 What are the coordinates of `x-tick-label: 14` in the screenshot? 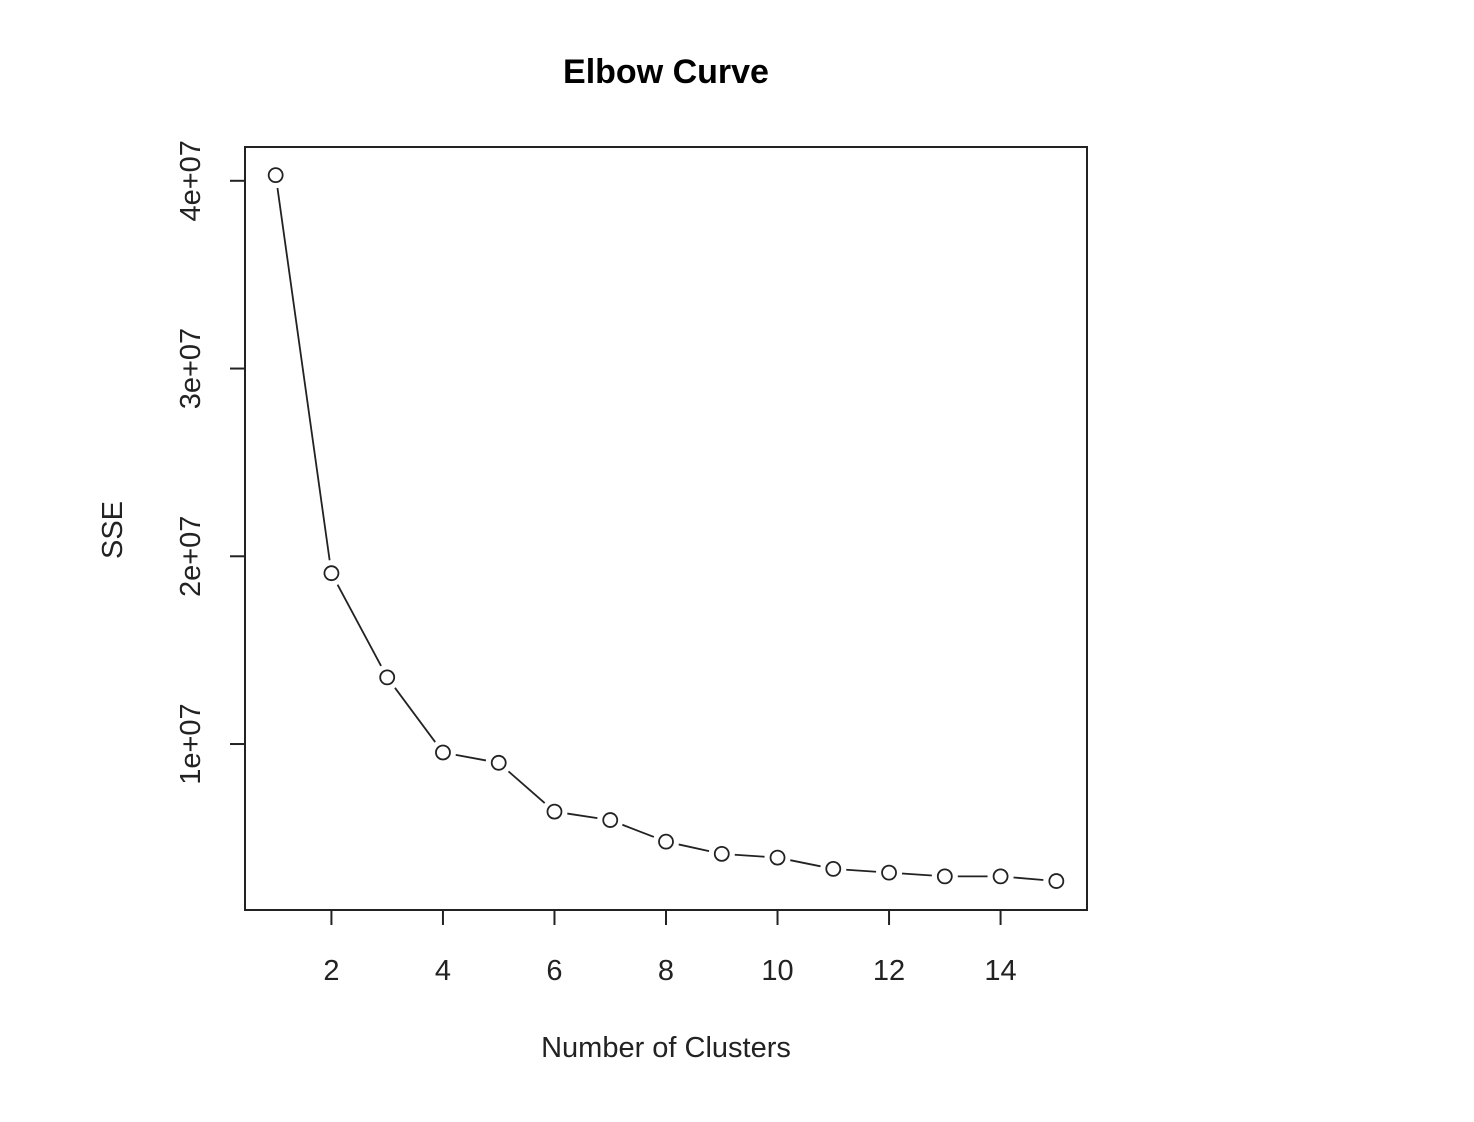 It's located at (1000, 971).